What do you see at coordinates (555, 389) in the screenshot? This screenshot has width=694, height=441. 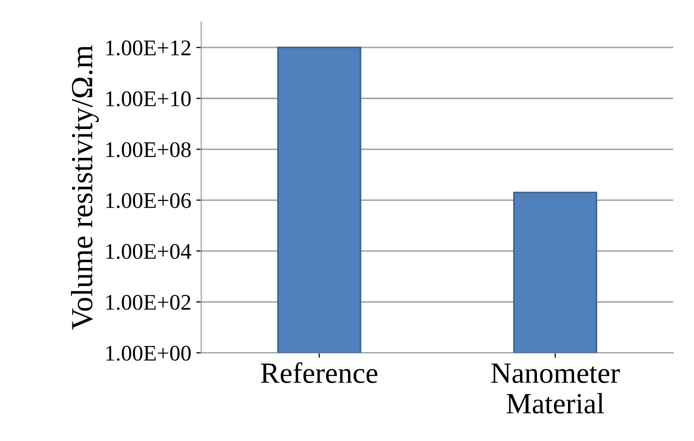 I see `x-tick-label: Nanometer Material` at bounding box center [555, 389].